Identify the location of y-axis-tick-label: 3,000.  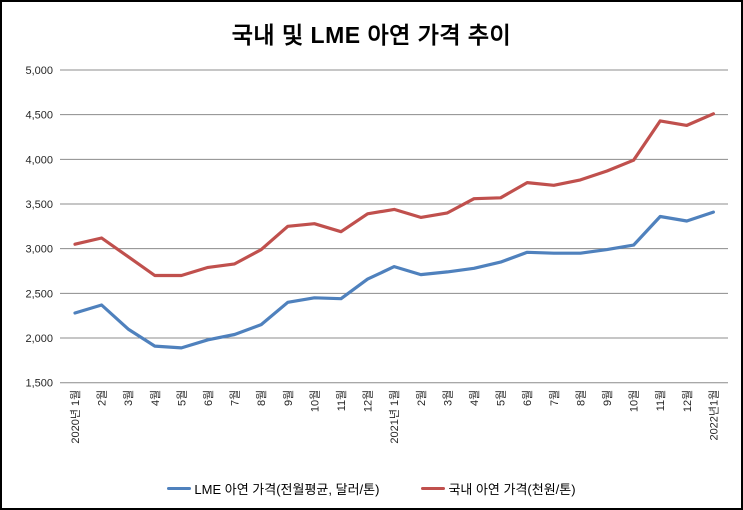
(39, 250).